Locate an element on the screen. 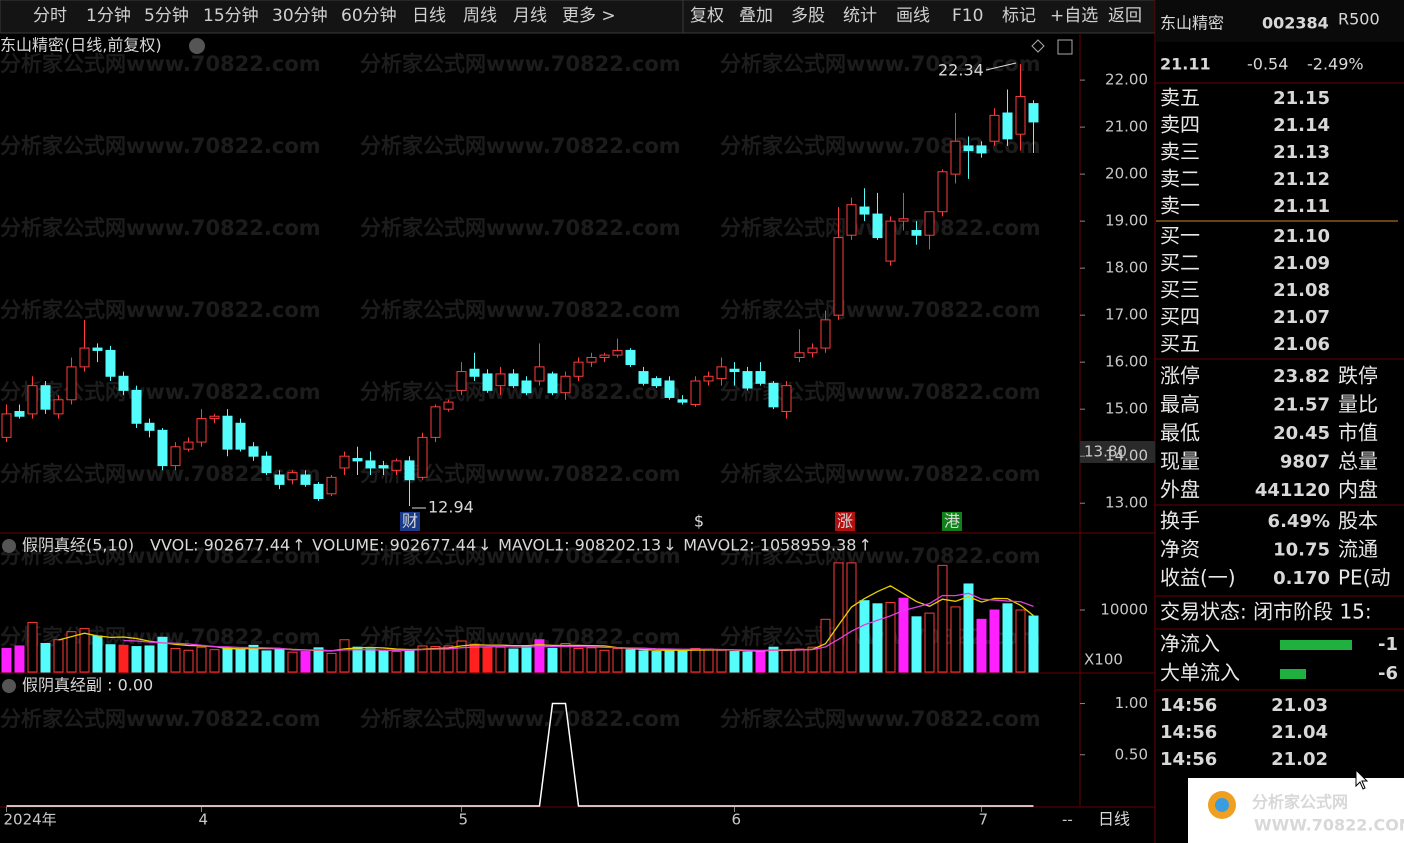 This screenshot has height=843, width=1404. tool-button: F10 is located at coordinates (967, 16).